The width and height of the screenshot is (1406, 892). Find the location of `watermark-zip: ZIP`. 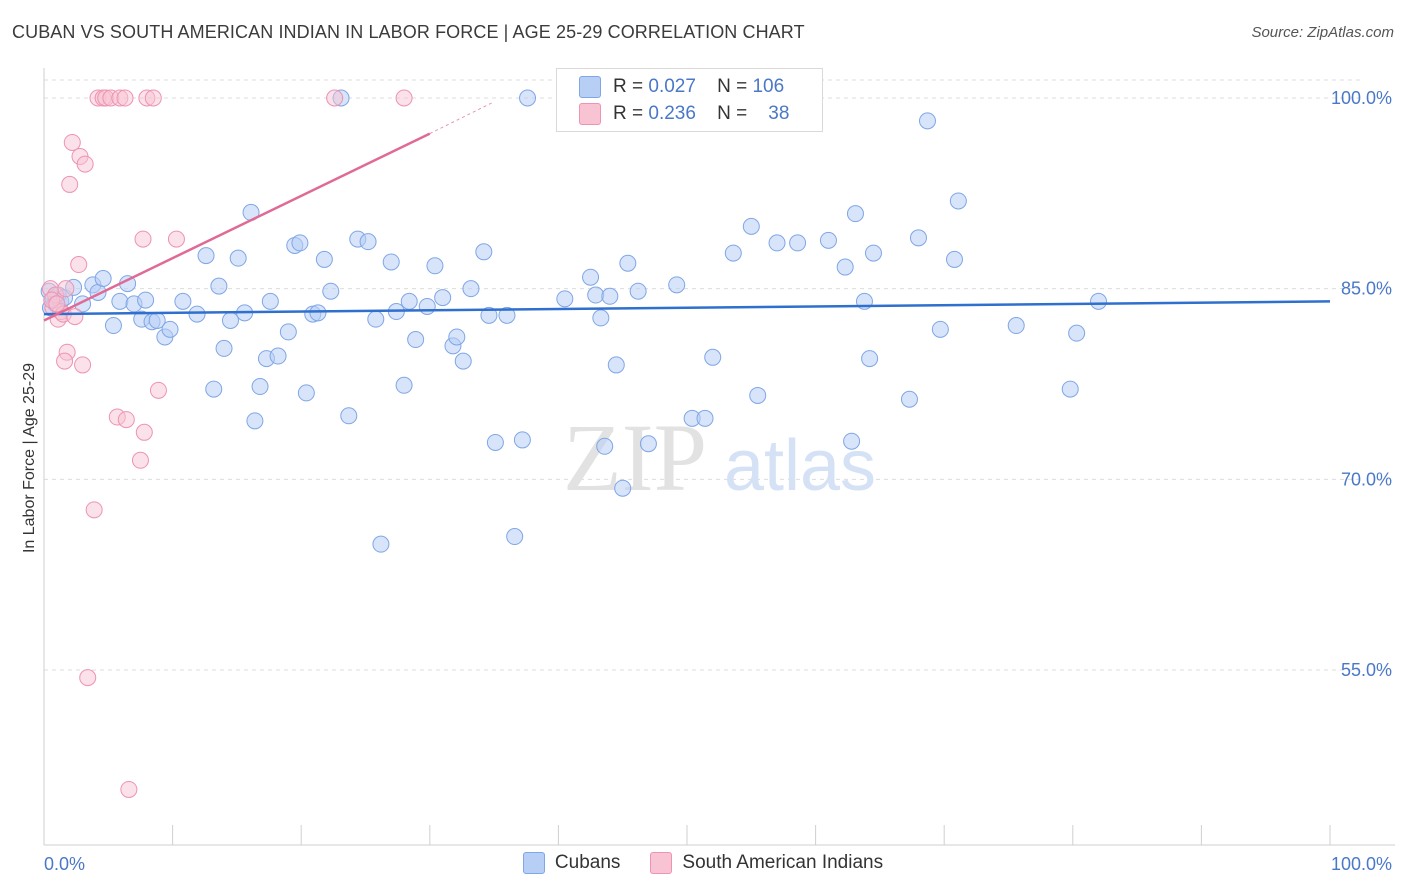

watermark-zip: ZIP is located at coordinates (635, 457).